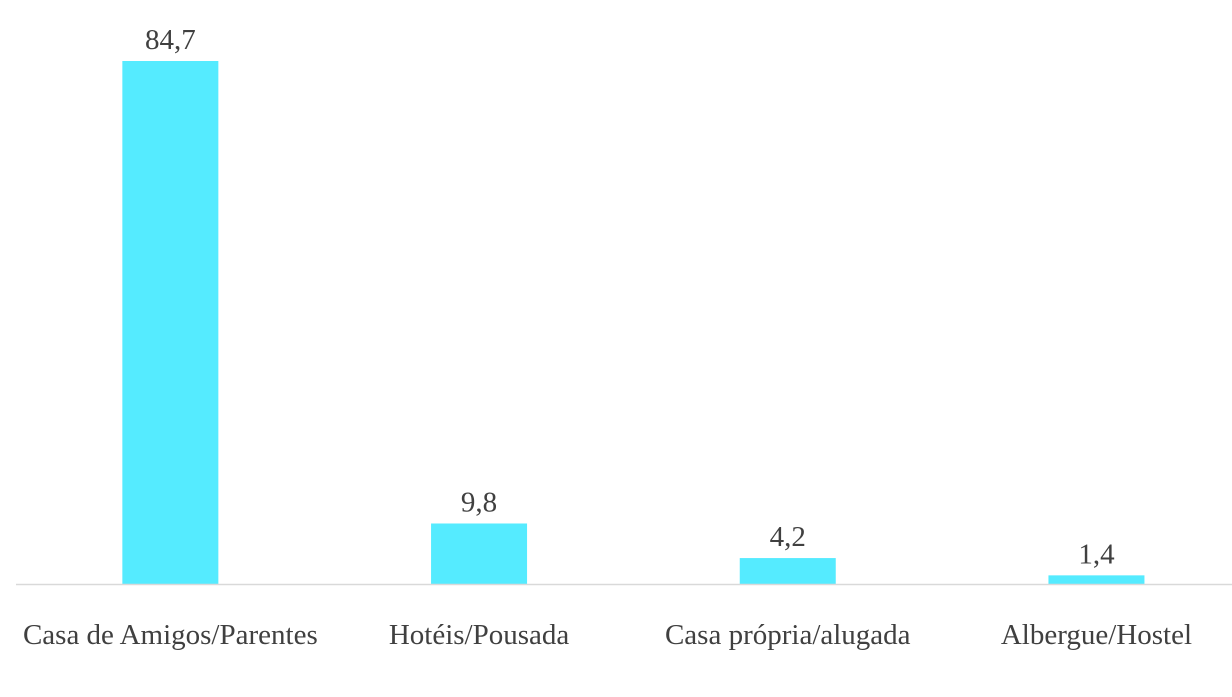 This screenshot has width=1232, height=697. I want to click on x-tick-label: Casa de Amigos/Parentes, so click(170, 635).